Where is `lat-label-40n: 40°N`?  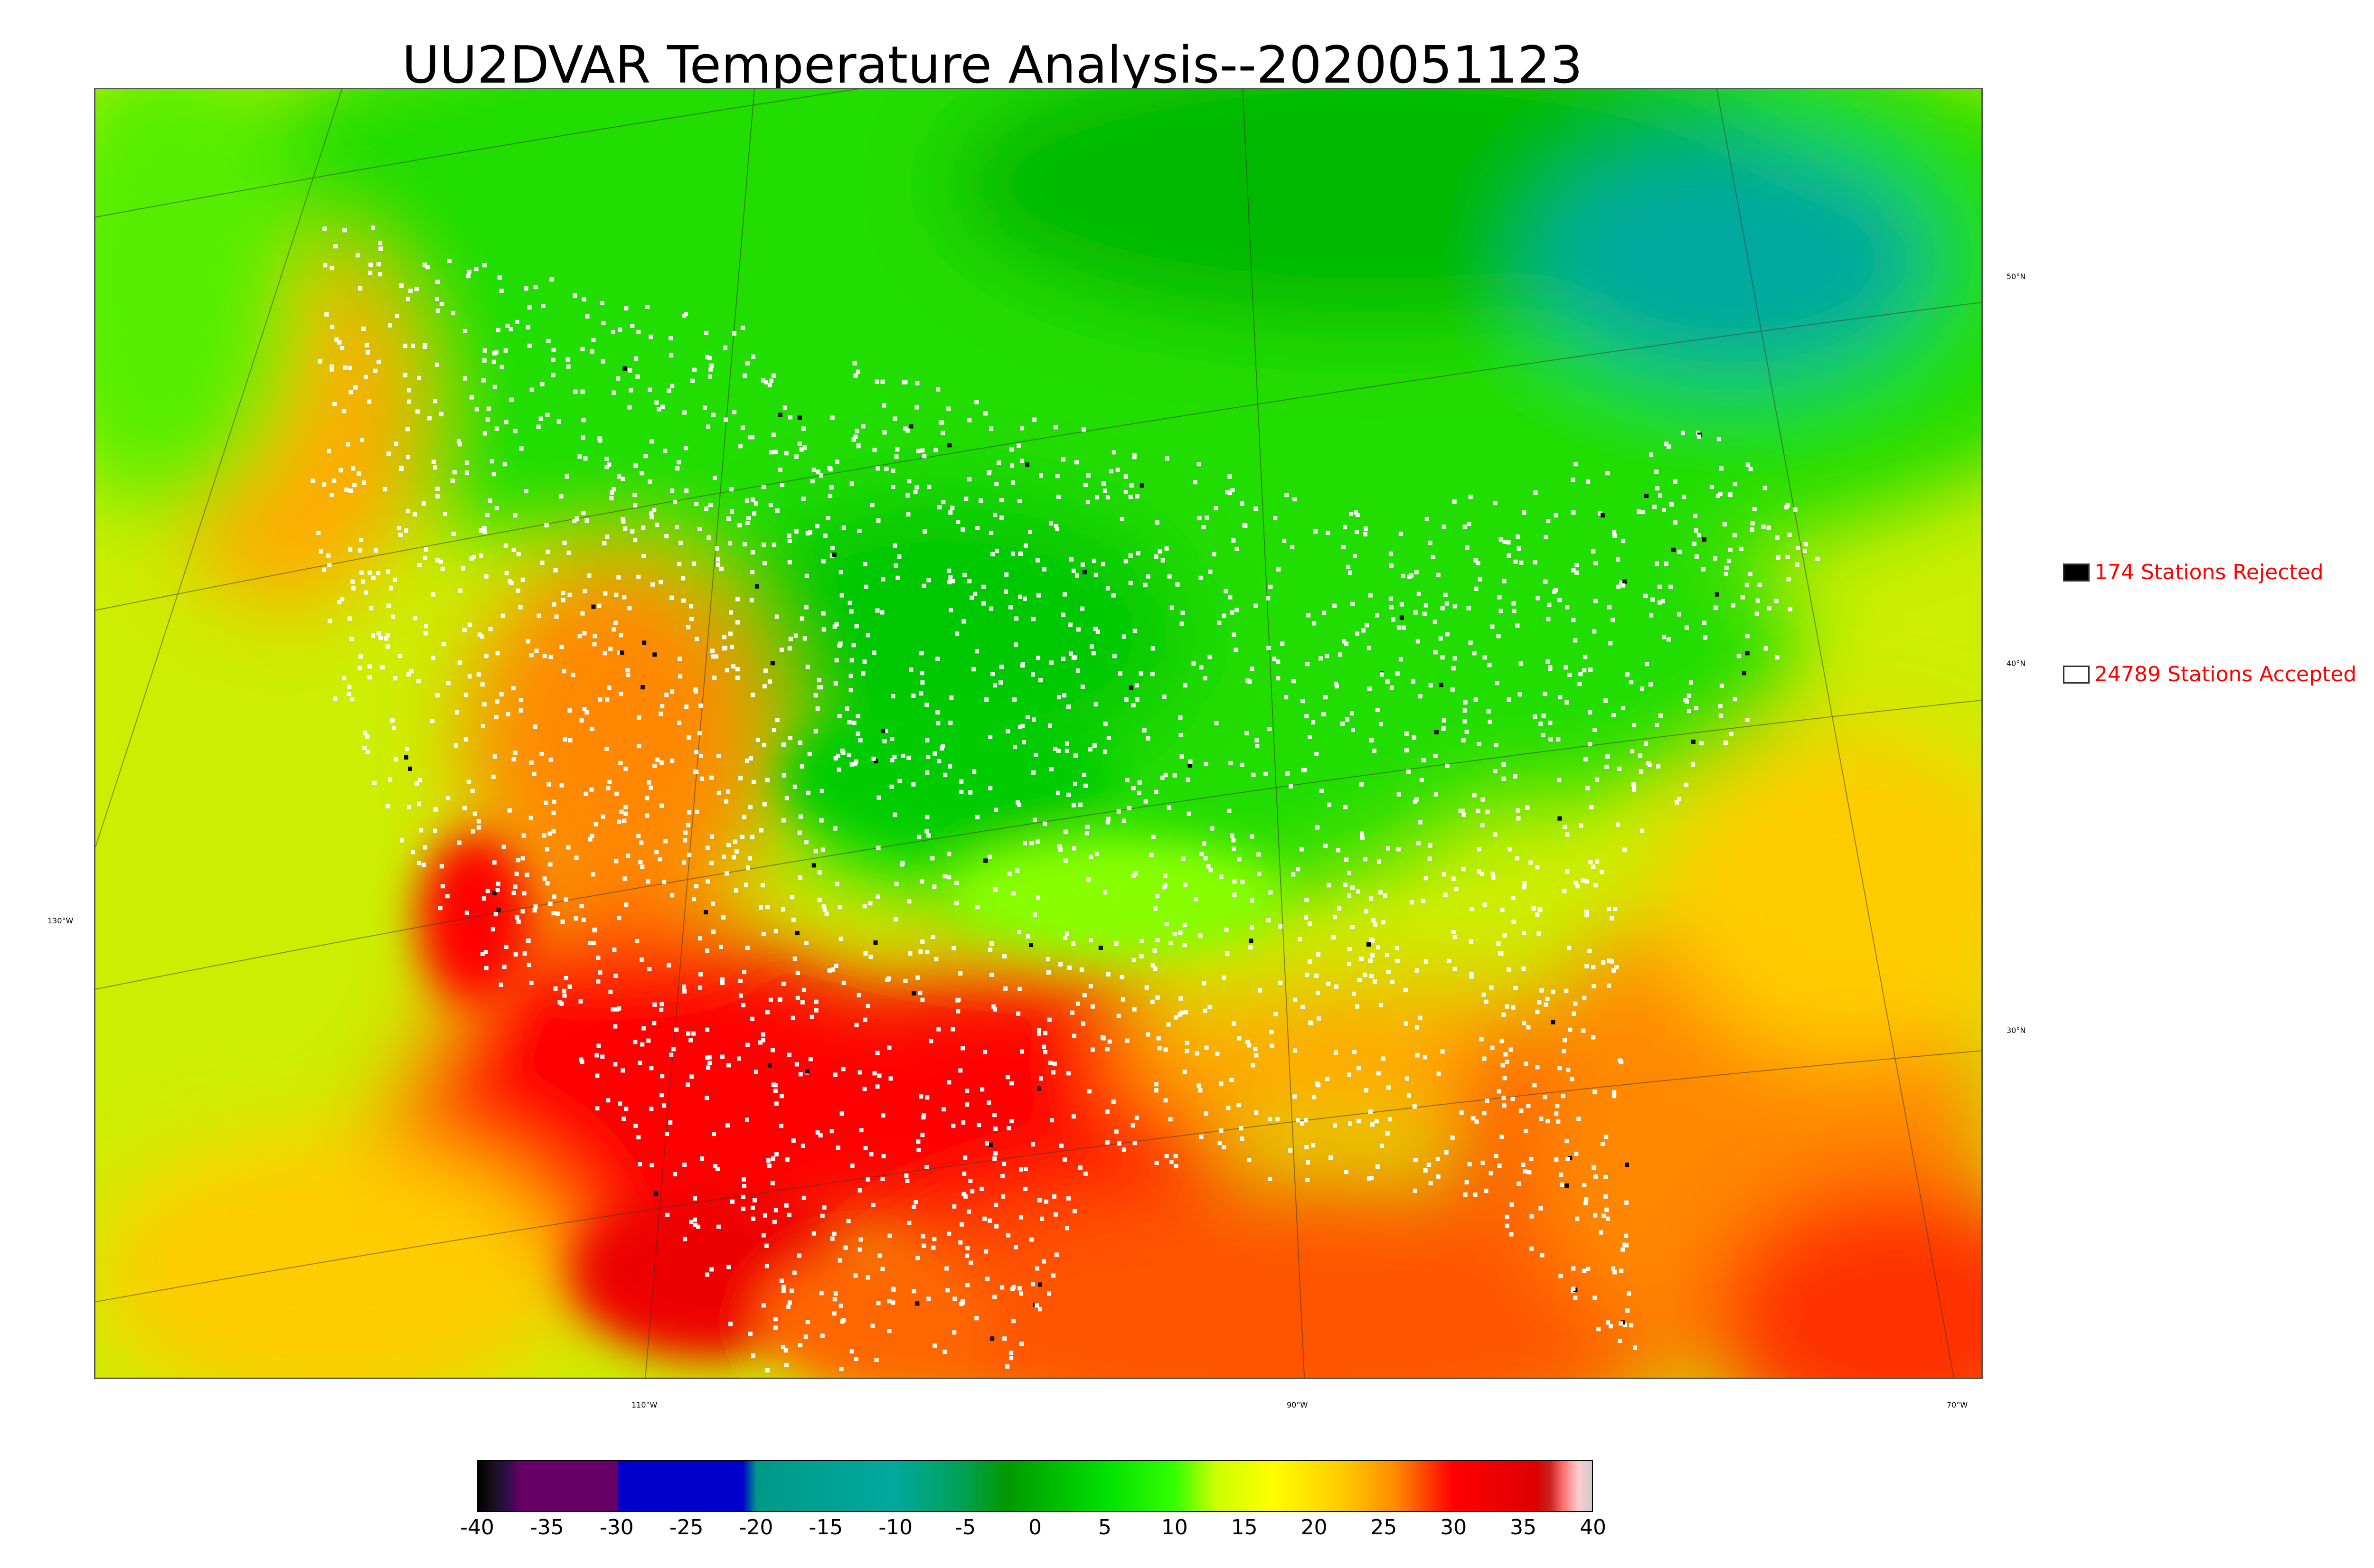 lat-label-40n: 40°N is located at coordinates (2016, 663).